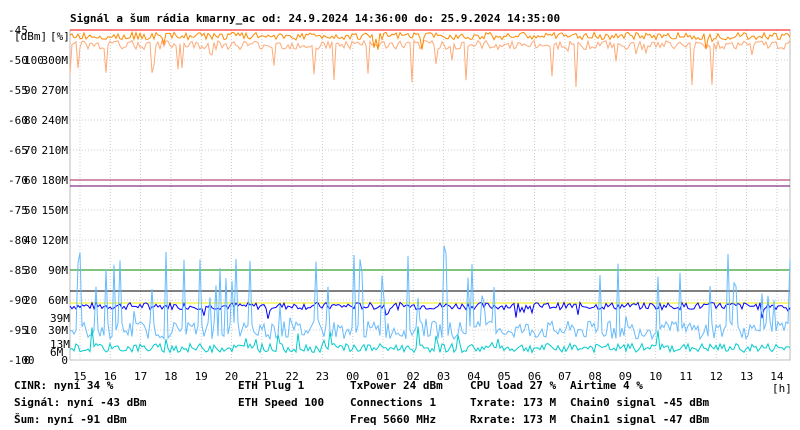 The height and width of the screenshot is (430, 800). I want to click on y-tick-label-dbm: -85, so click(18, 270).